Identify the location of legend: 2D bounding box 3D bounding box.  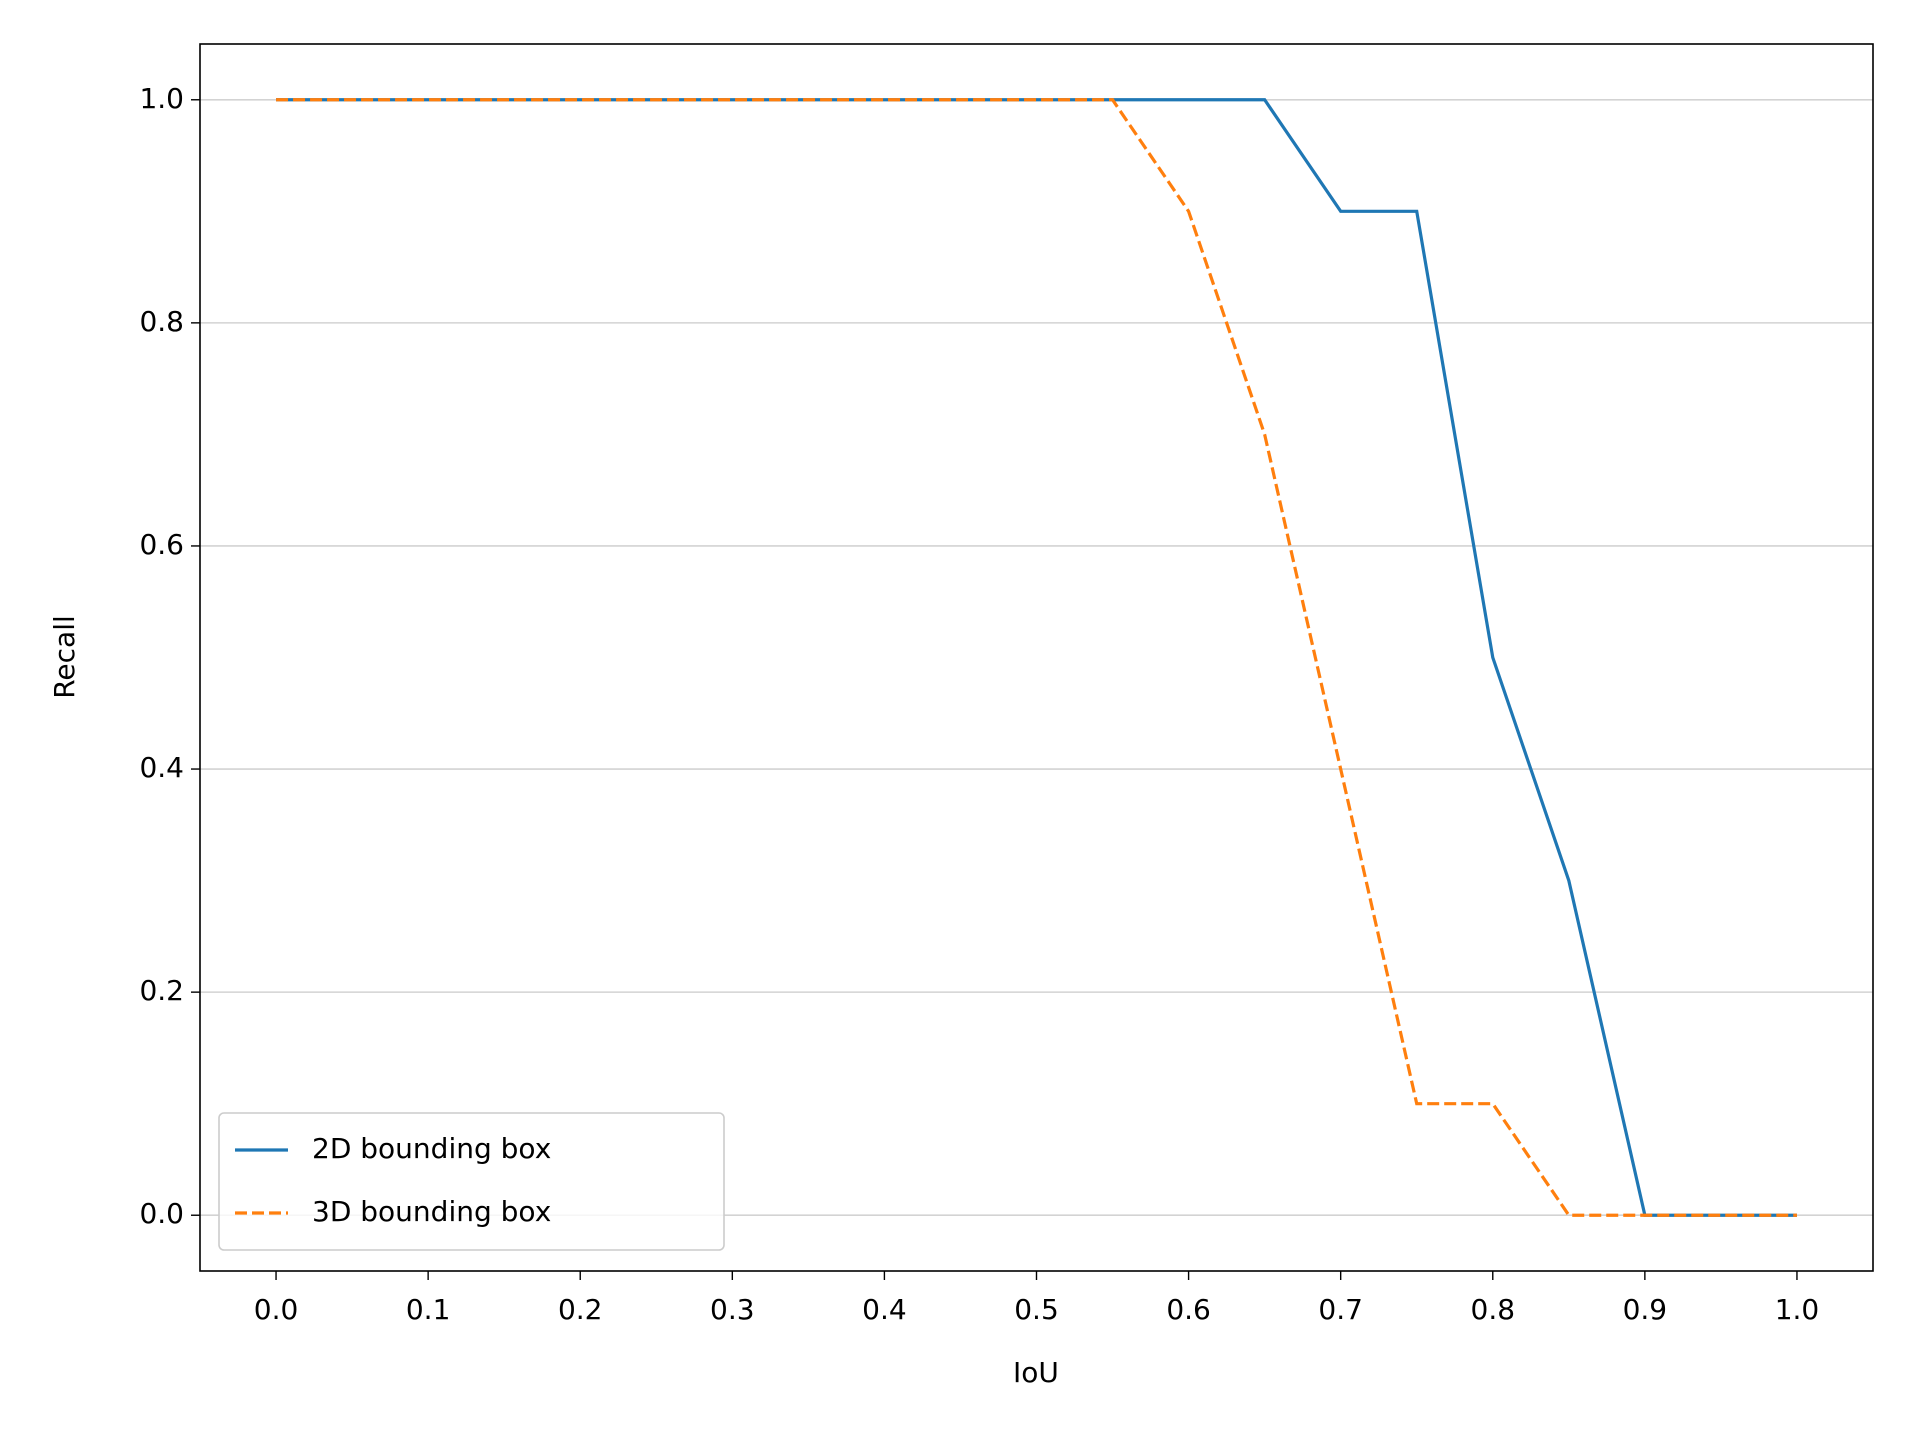
(471, 1181).